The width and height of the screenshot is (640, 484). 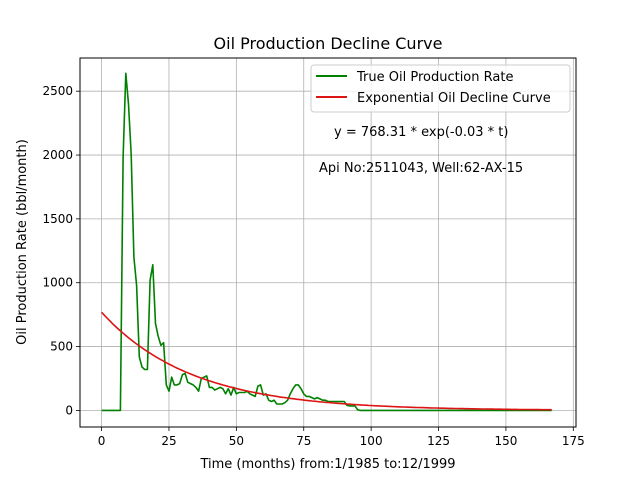 What do you see at coordinates (168, 441) in the screenshot?
I see `x-tick-label: 25` at bounding box center [168, 441].